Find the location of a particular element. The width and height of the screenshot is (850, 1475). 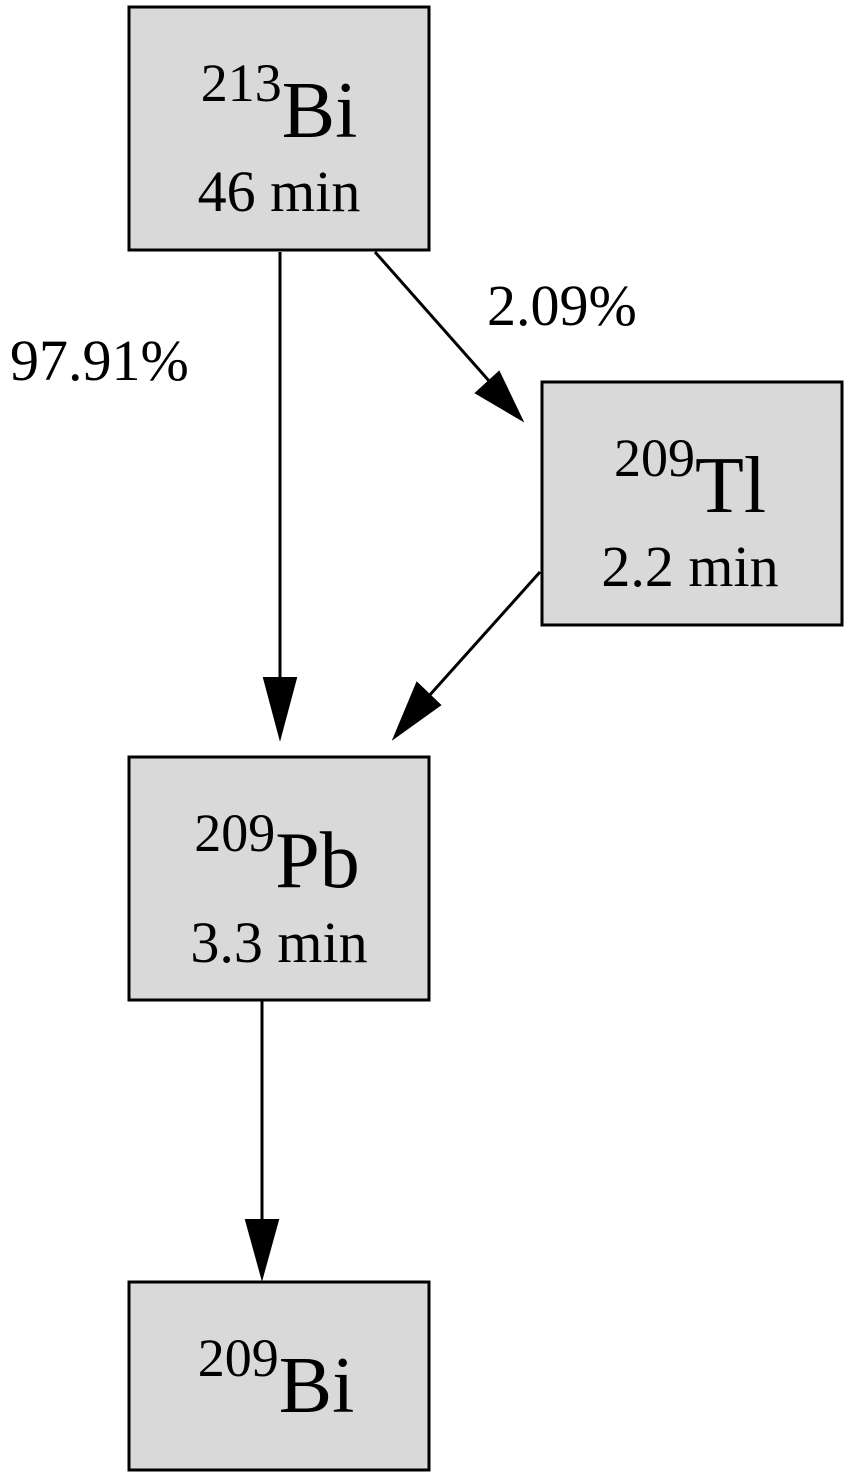

nuclide-label: 209Pb is located at coordinates (277, 854).